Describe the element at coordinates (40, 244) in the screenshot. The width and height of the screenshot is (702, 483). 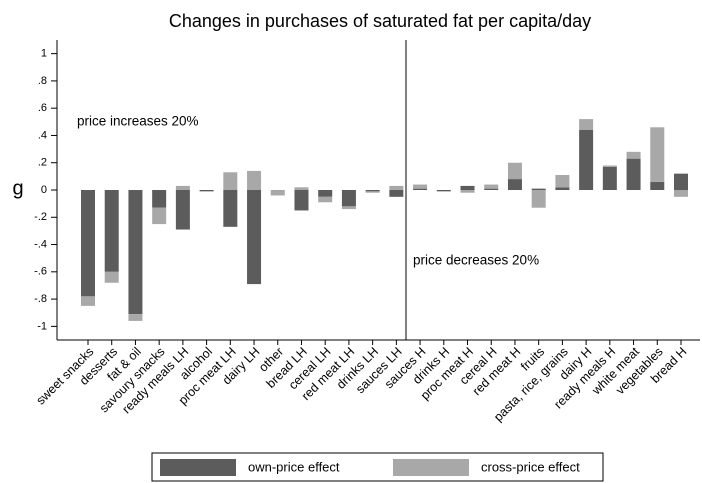
I see `y-tick-label: -.4` at that location.